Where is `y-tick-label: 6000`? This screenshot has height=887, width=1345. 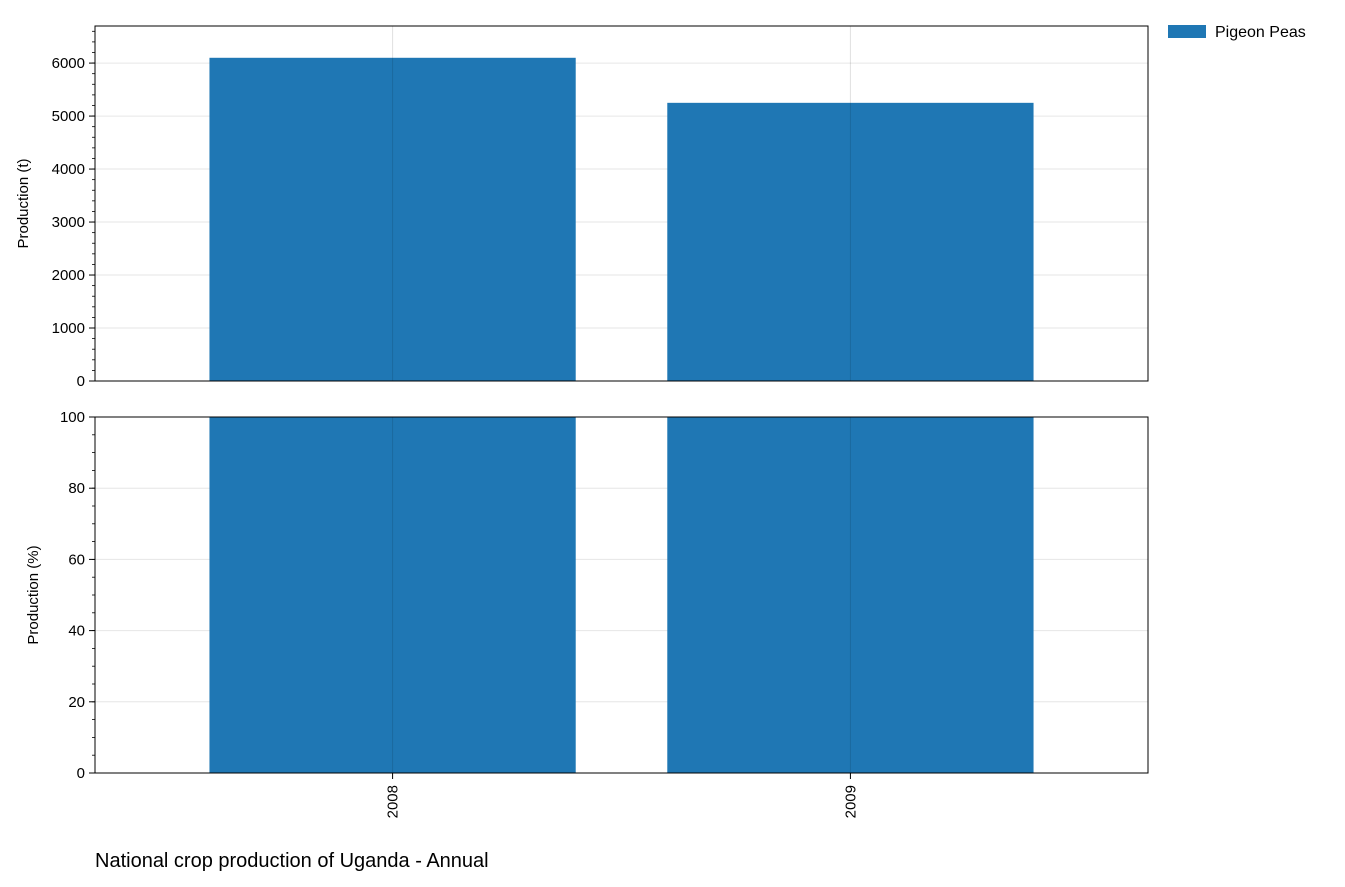
y-tick-label: 6000 is located at coordinates (68, 63).